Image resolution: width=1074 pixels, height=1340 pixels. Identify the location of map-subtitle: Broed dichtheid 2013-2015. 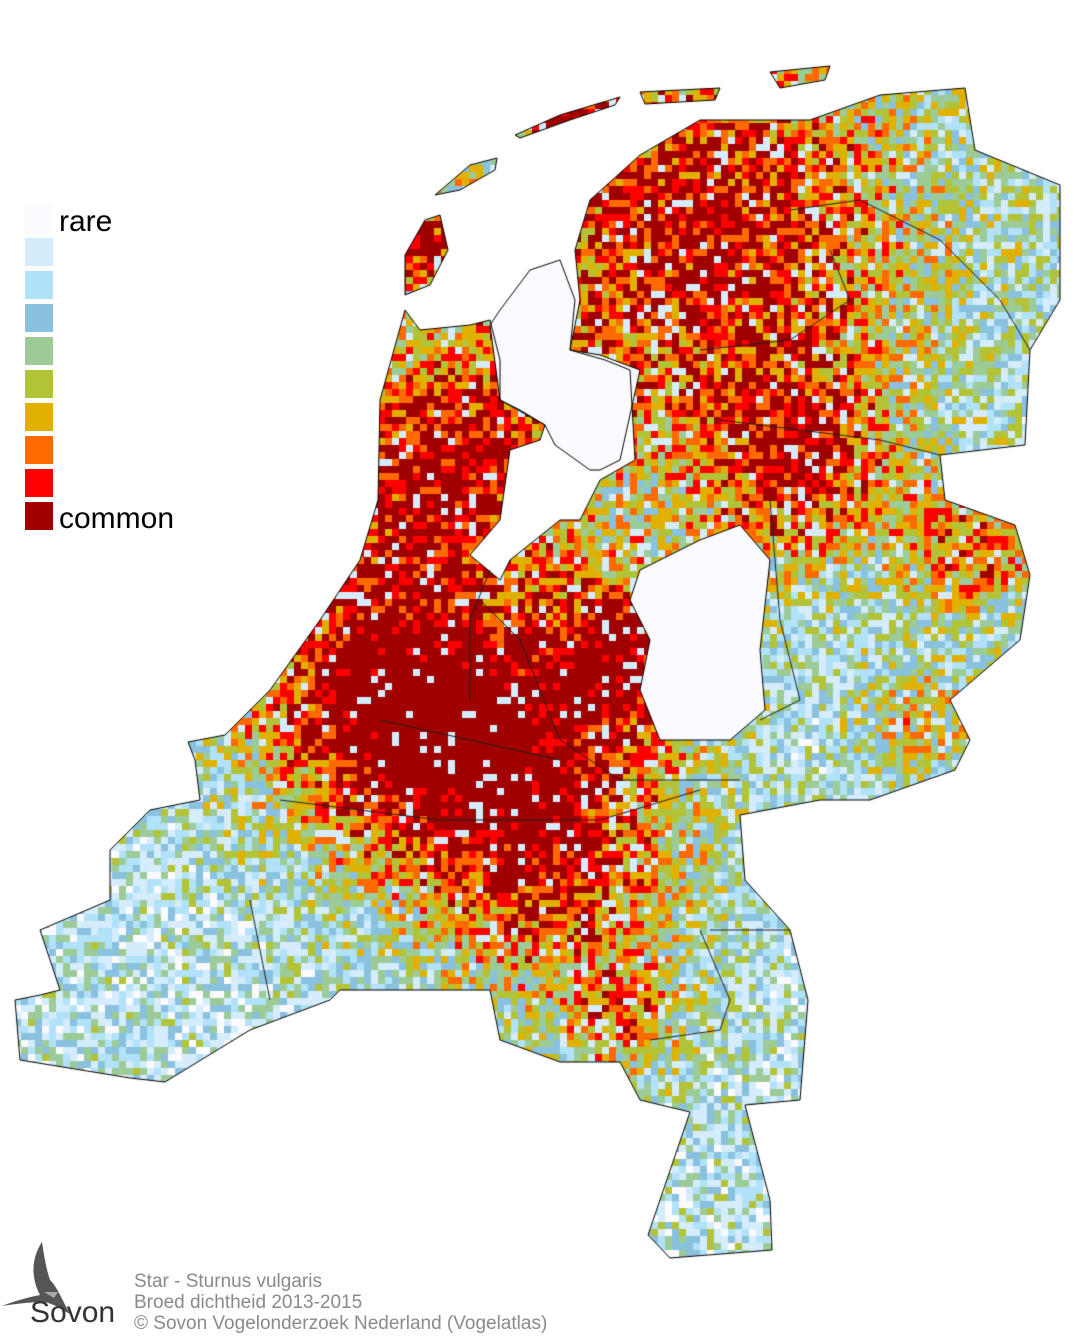
(248, 1302).